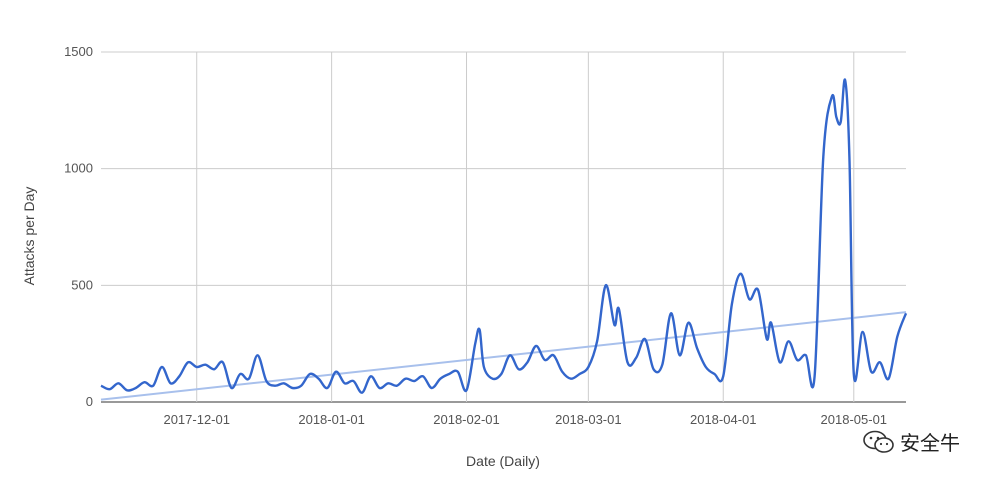 The height and width of the screenshot is (488, 990). What do you see at coordinates (29, 236) in the screenshot?
I see `y-axis-title: Attacks per Day` at bounding box center [29, 236].